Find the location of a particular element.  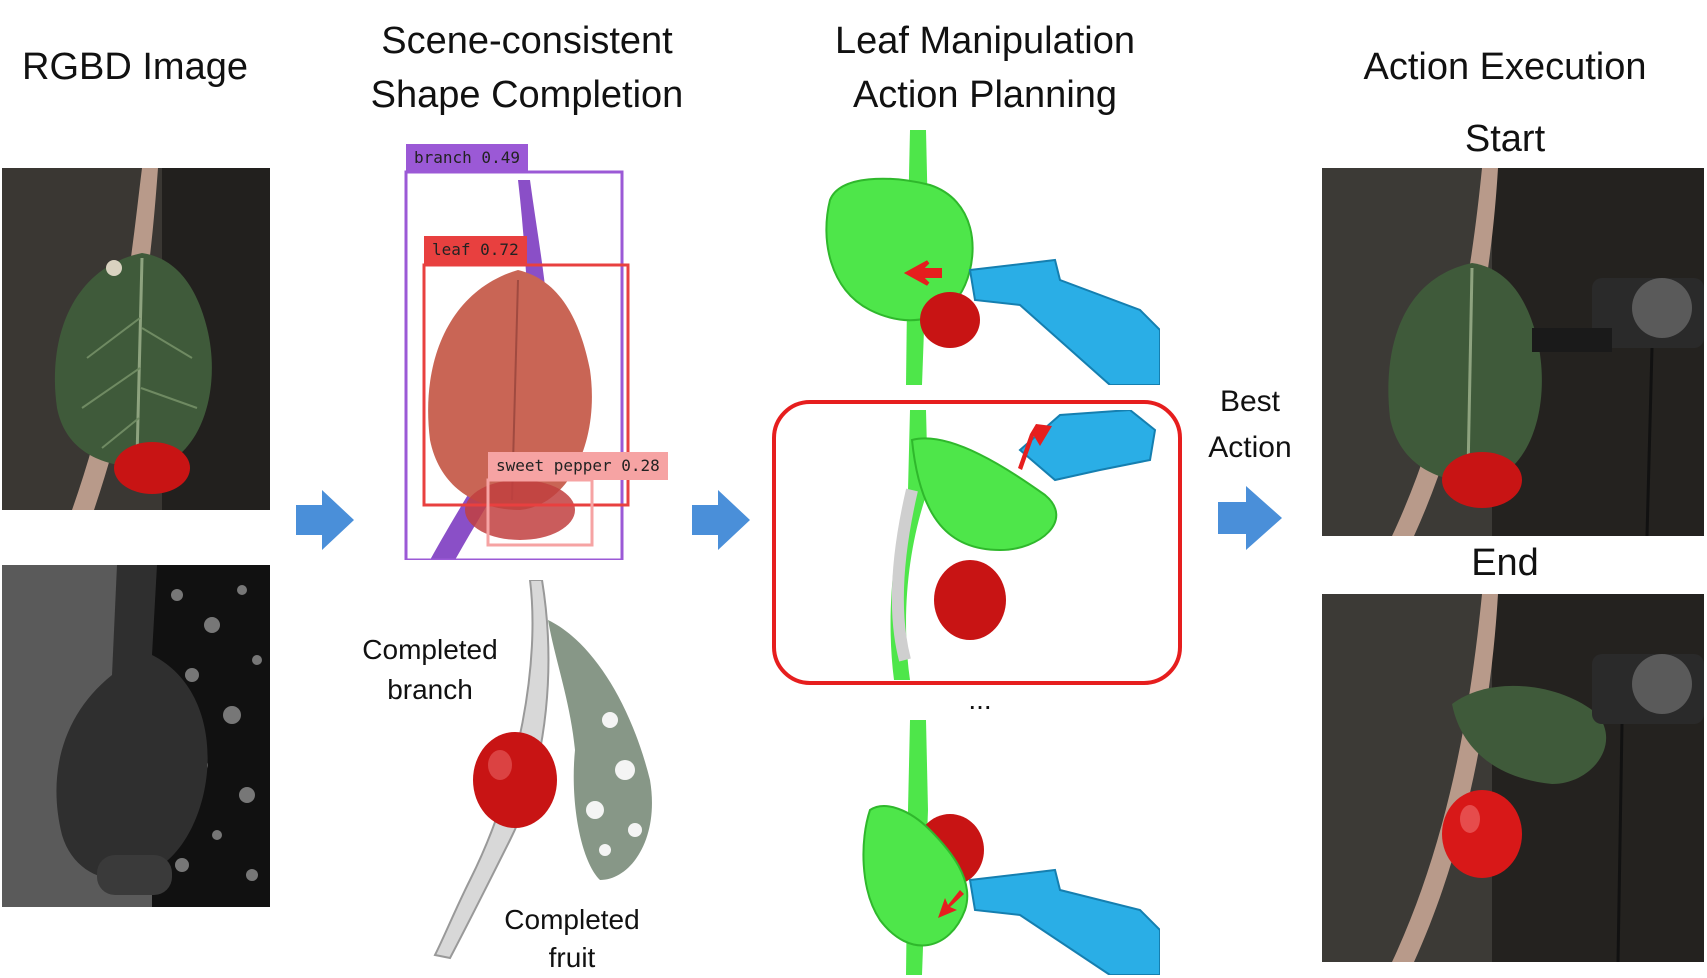

completed-fruit-label-line2: fruit is located at coordinates (572, 957).